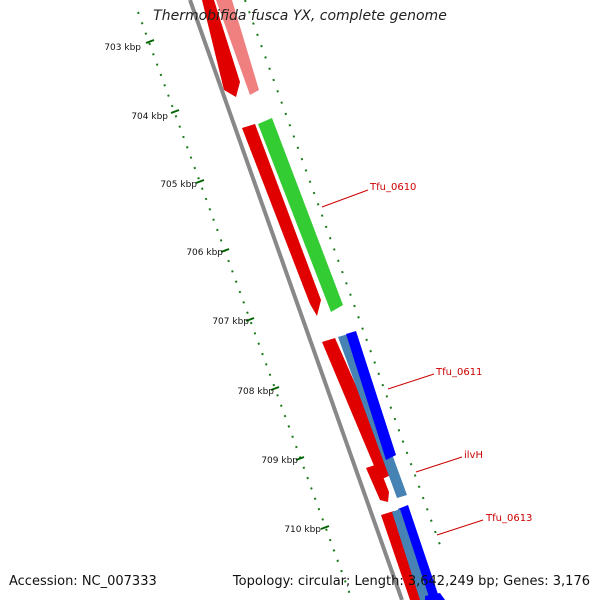  Describe the element at coordinates (149, 117) in the screenshot. I see `scale-label-704: 704 kbp` at that location.